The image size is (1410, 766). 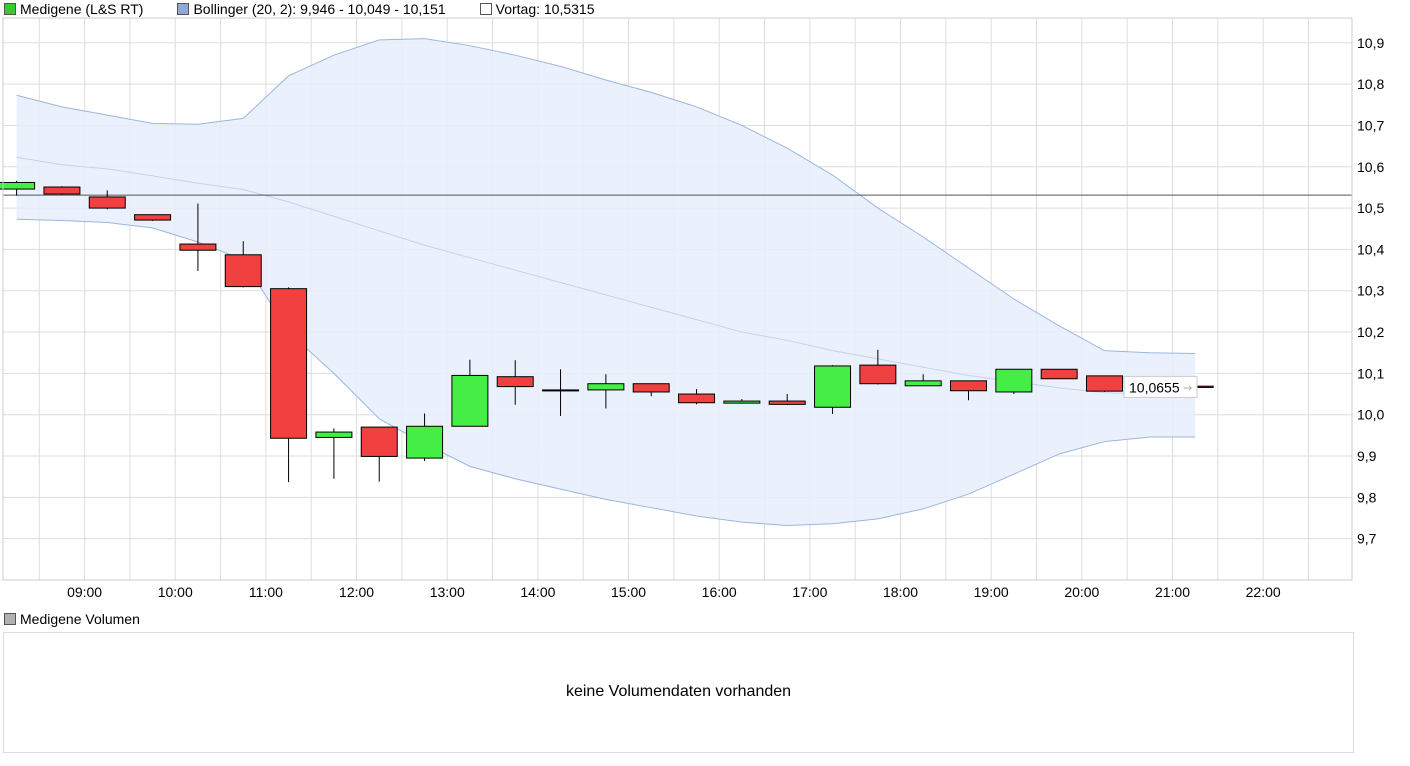 I want to click on legend-instrument: Medigene (L&S RT), so click(x=73, y=9).